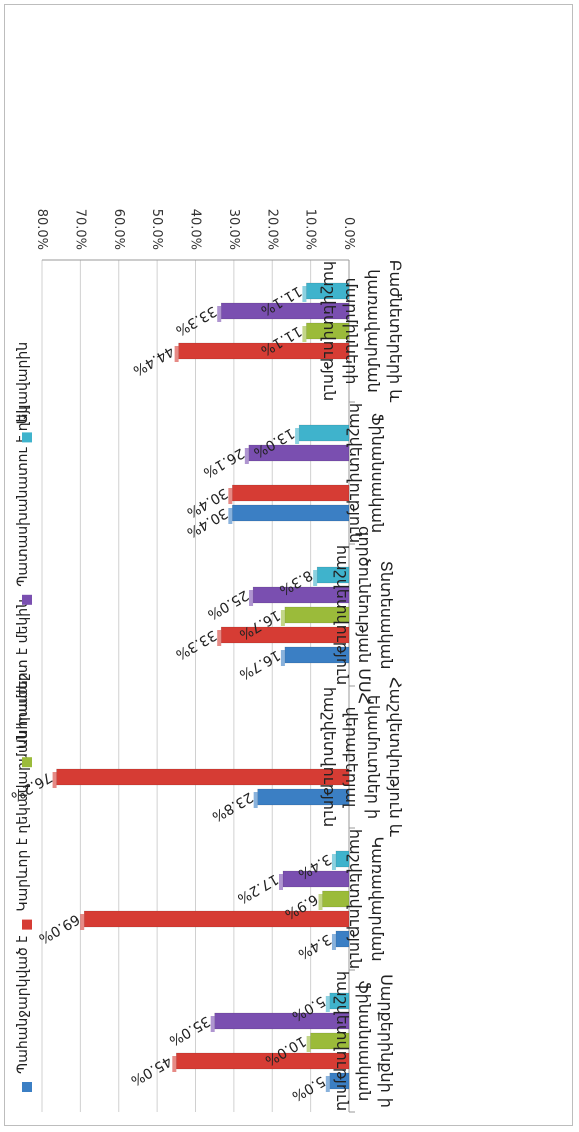 The width and height of the screenshot is (579, 1132). I want to click on data-label: 45.0%, so click(151, 1071).